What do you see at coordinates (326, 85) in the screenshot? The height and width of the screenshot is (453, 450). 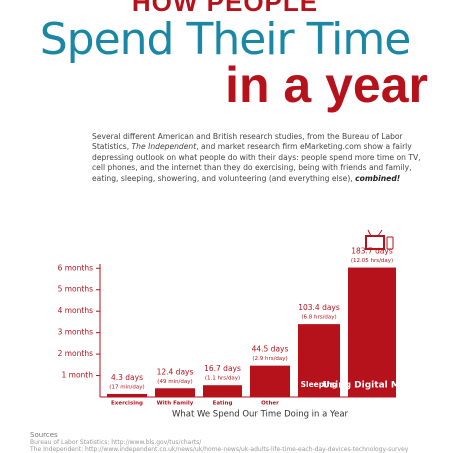 I see `title-sub: in a year` at bounding box center [326, 85].